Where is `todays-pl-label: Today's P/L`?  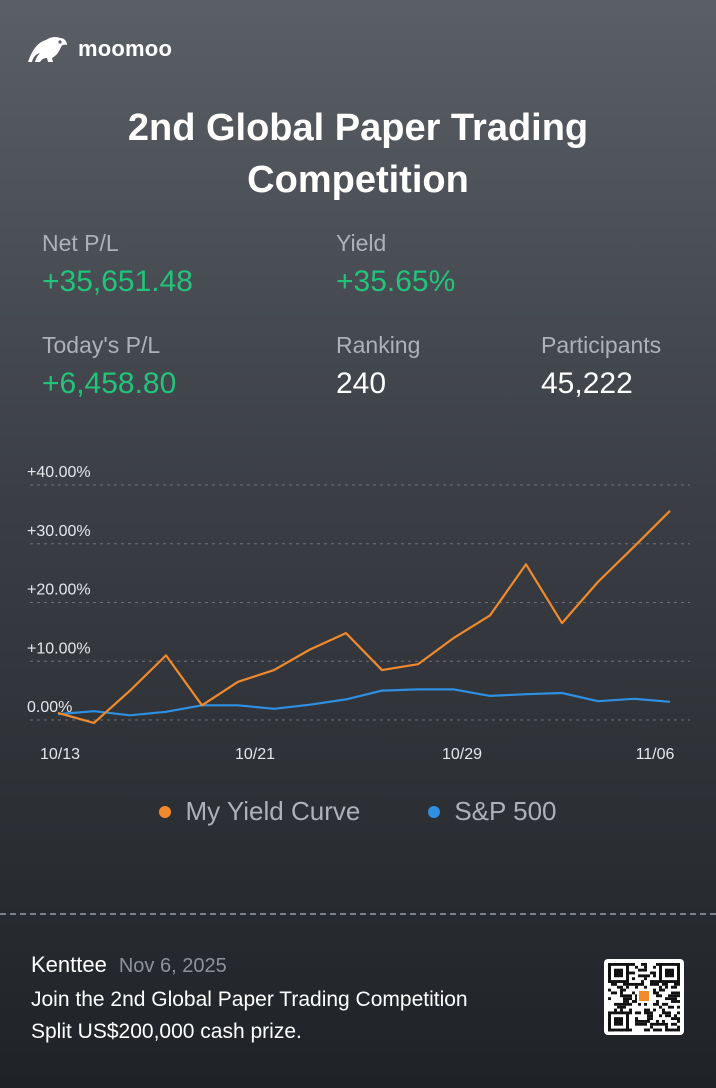
todays-pl-label: Today's P/L is located at coordinates (101, 345).